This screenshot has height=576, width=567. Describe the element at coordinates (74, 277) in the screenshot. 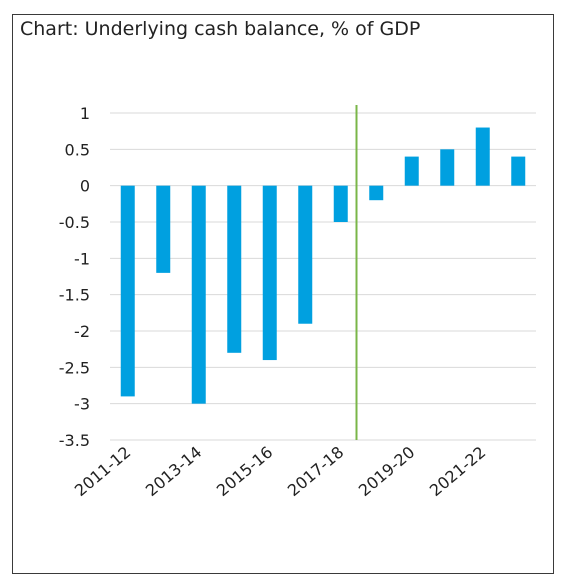

I see `y-axis-ticks: 1 0.5 0 -0.5 -1 -1.5 -2 -2.5 -3 -3.5` at that location.